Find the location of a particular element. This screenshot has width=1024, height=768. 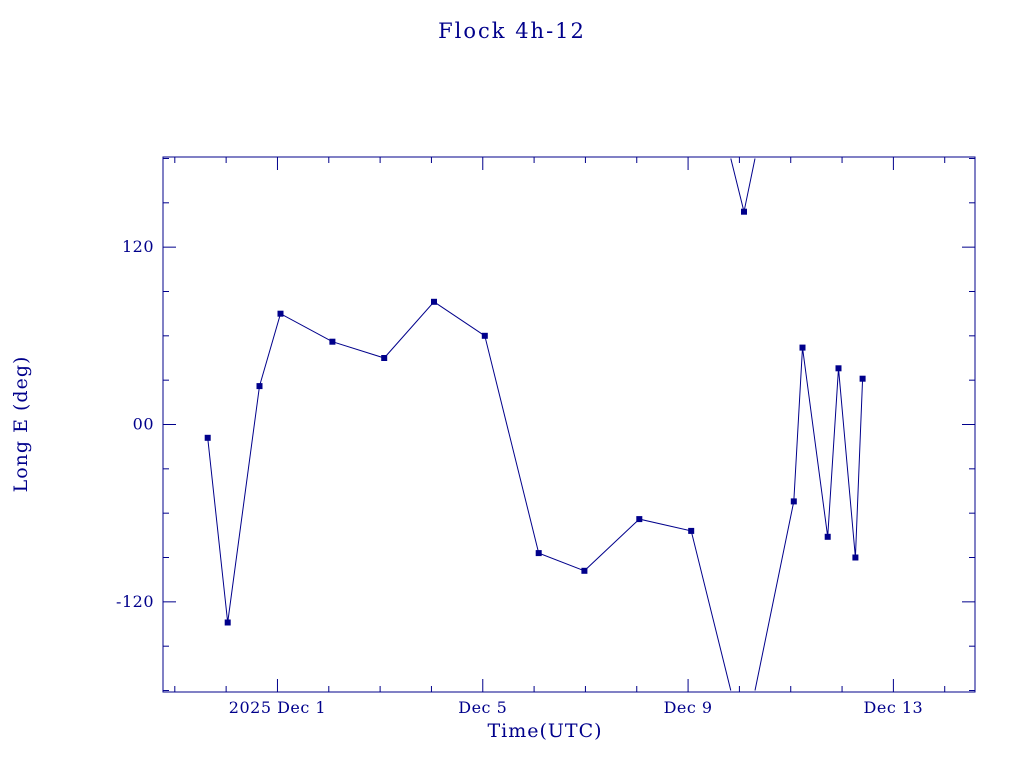

y-tick-label: 00 is located at coordinates (143, 424).